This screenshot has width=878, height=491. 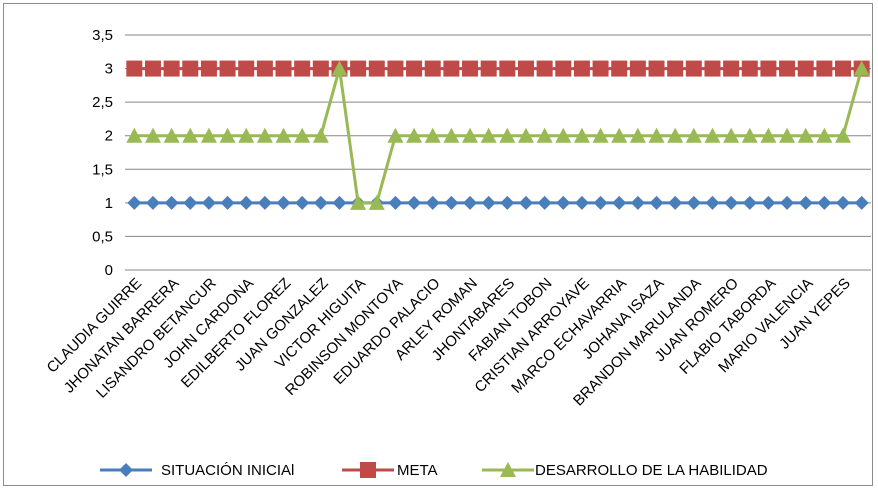 What do you see at coordinates (109, 136) in the screenshot?
I see `y-tick-label: 2` at bounding box center [109, 136].